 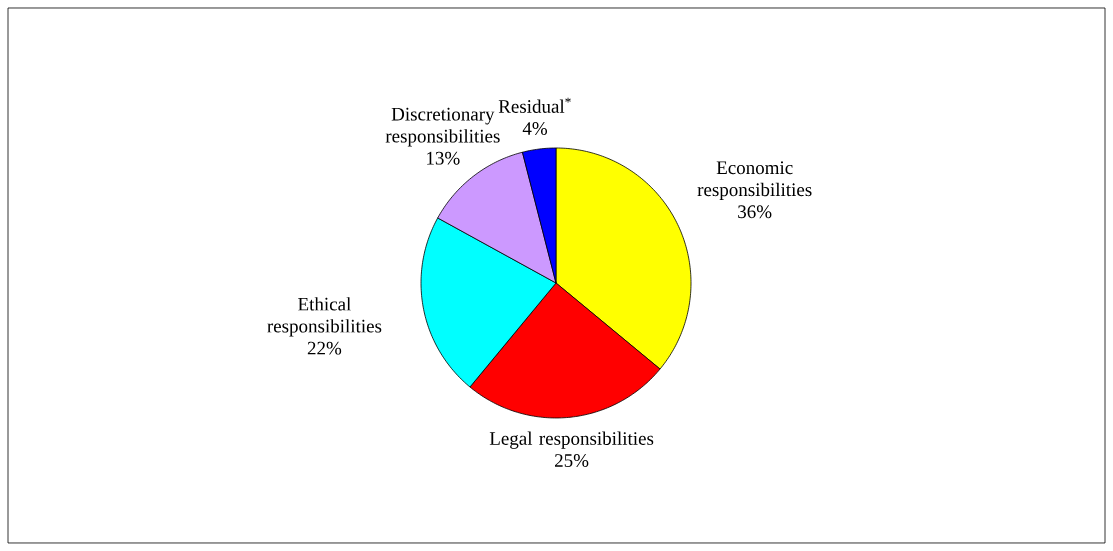 What do you see at coordinates (535, 128) in the screenshot?
I see `data-label: 4%` at bounding box center [535, 128].